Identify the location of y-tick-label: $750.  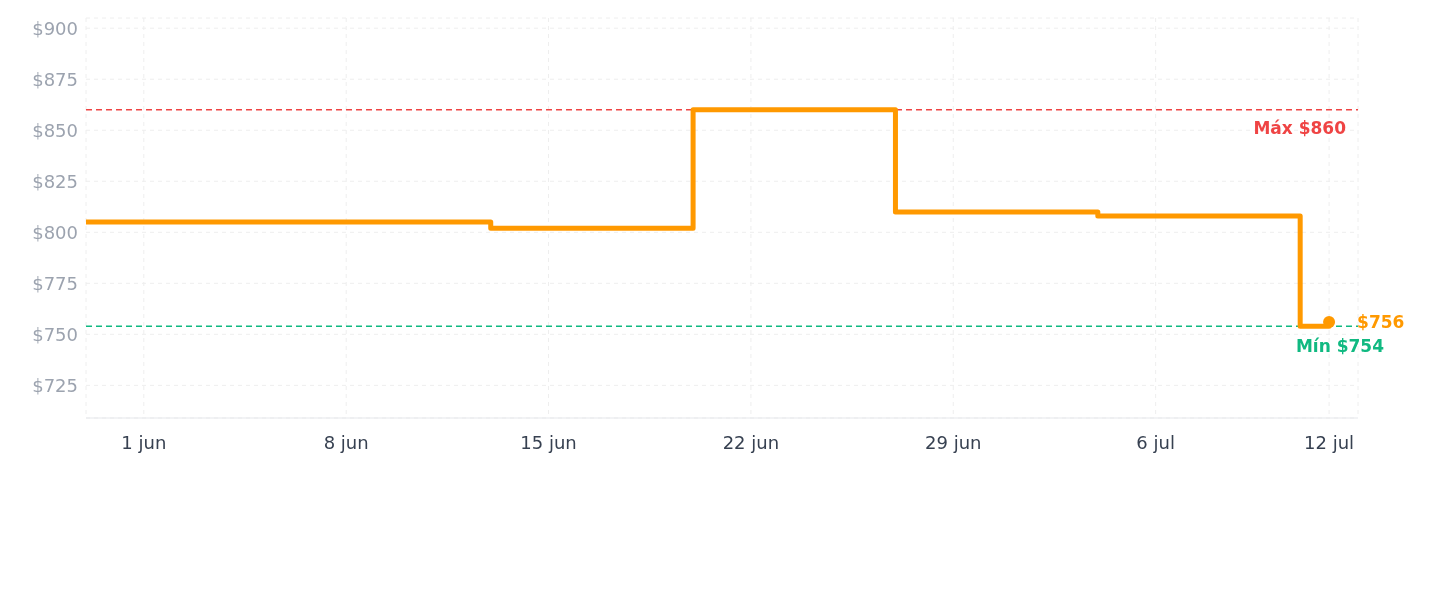
(55, 334).